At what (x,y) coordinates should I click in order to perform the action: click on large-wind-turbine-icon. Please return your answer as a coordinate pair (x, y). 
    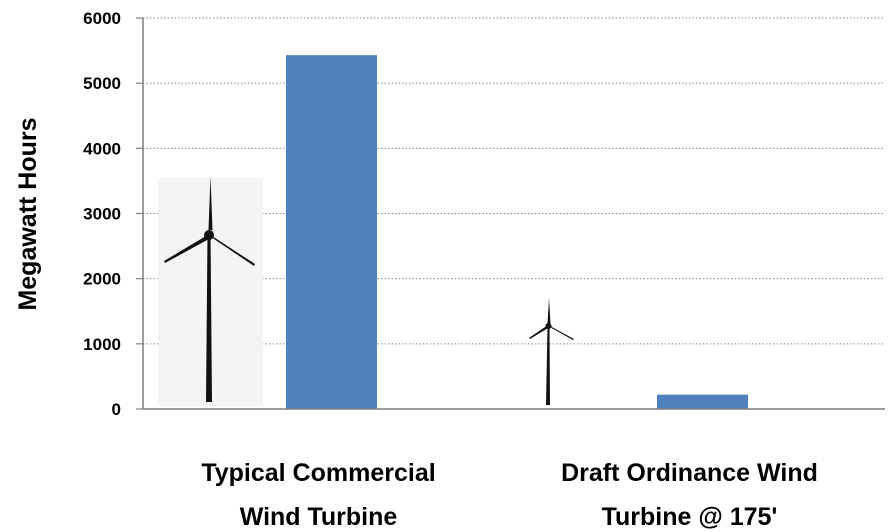
    Looking at the image, I should click on (210, 291).